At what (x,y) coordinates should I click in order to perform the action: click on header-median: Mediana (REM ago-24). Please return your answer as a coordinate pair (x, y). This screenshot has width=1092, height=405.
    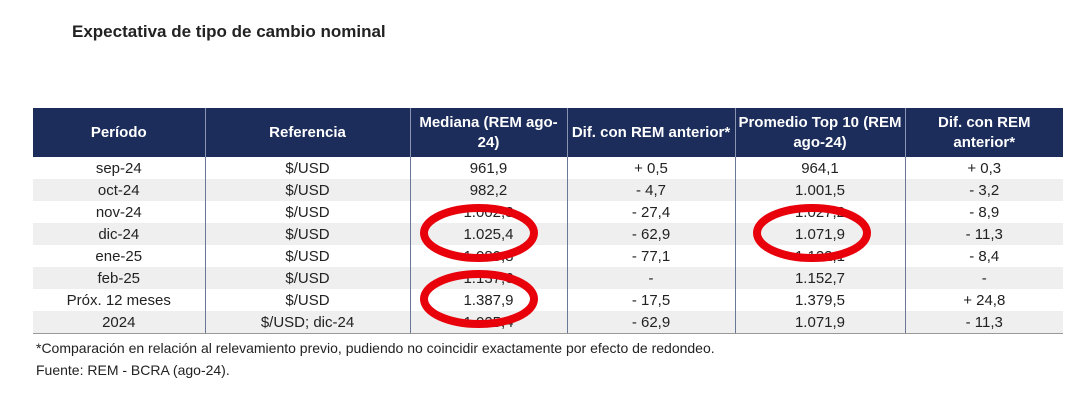
    Looking at the image, I should click on (488, 132).